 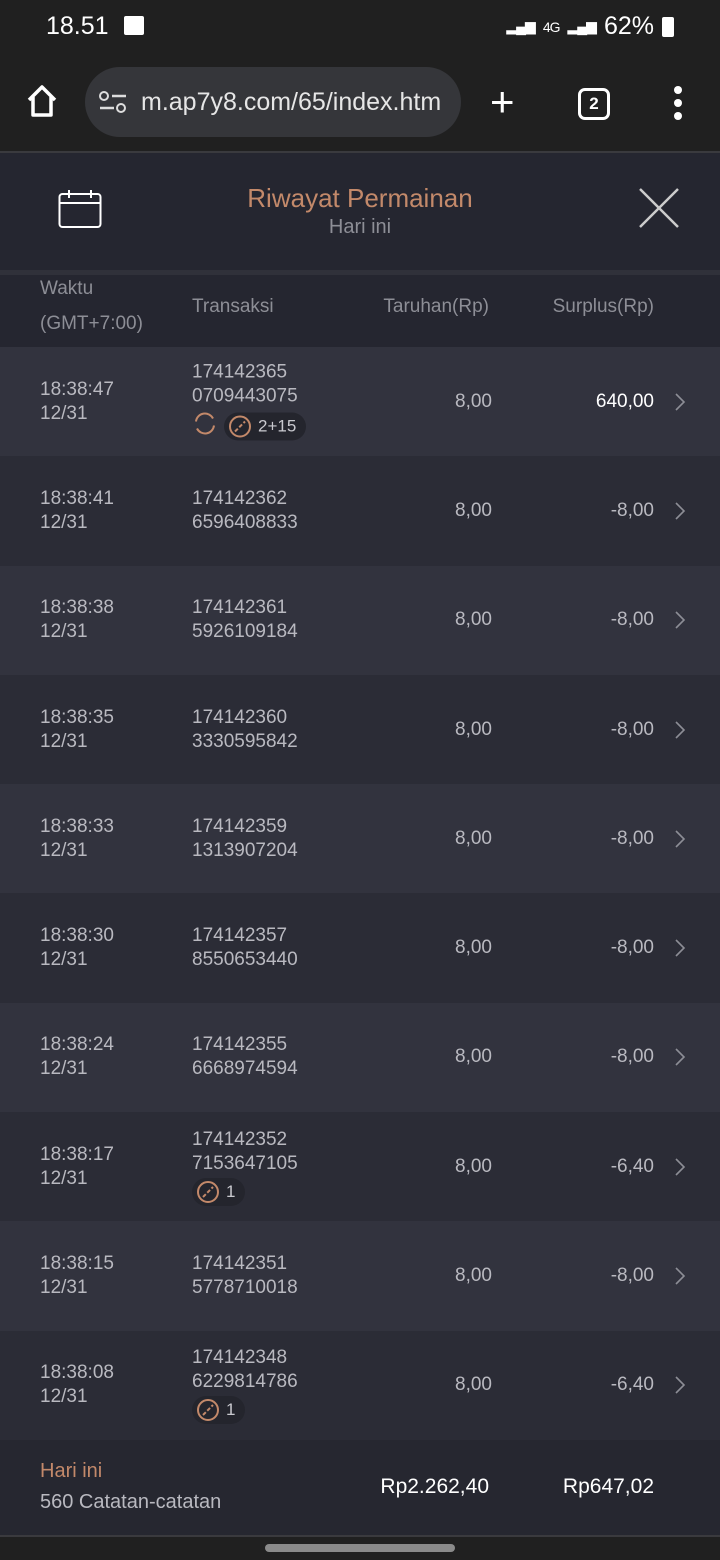 I want to click on total-surplus: Rp647,02, so click(x=608, y=1486).